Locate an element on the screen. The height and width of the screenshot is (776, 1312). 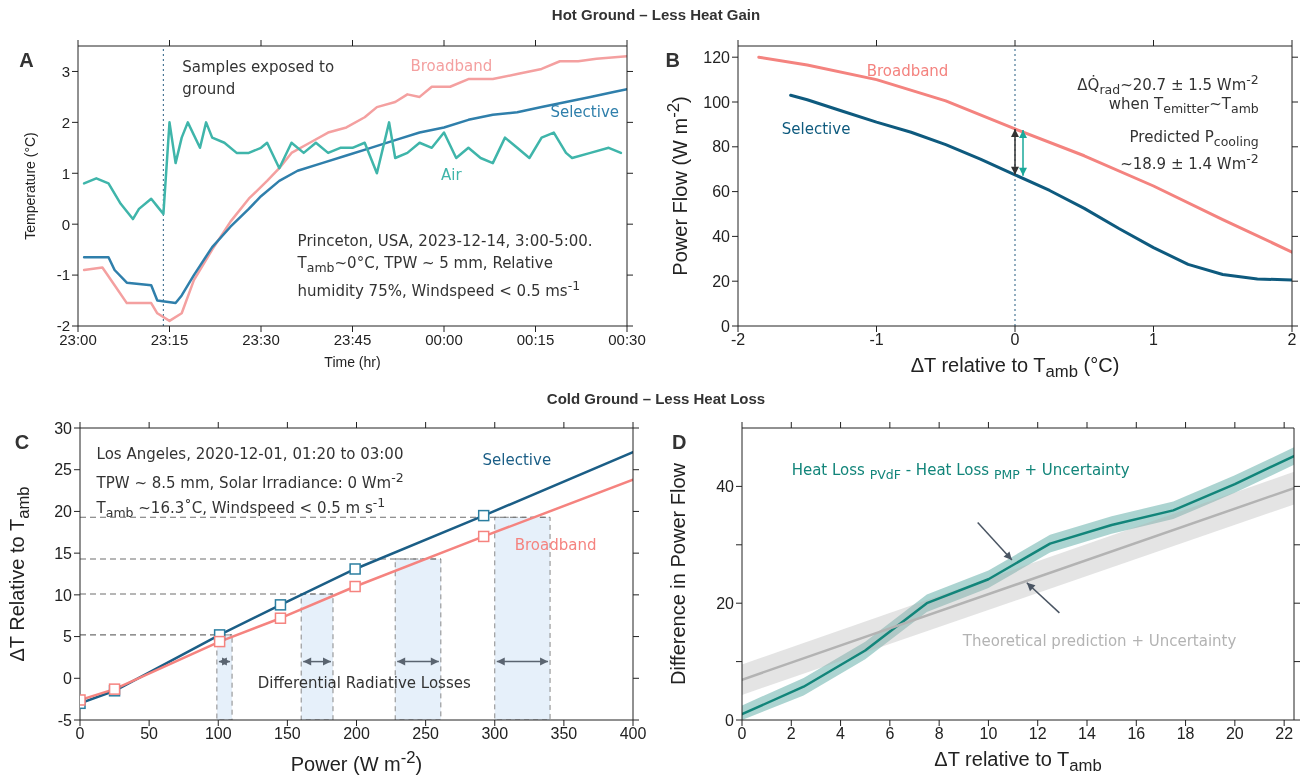
y-tick-label: 100 is located at coordinates (717, 102).